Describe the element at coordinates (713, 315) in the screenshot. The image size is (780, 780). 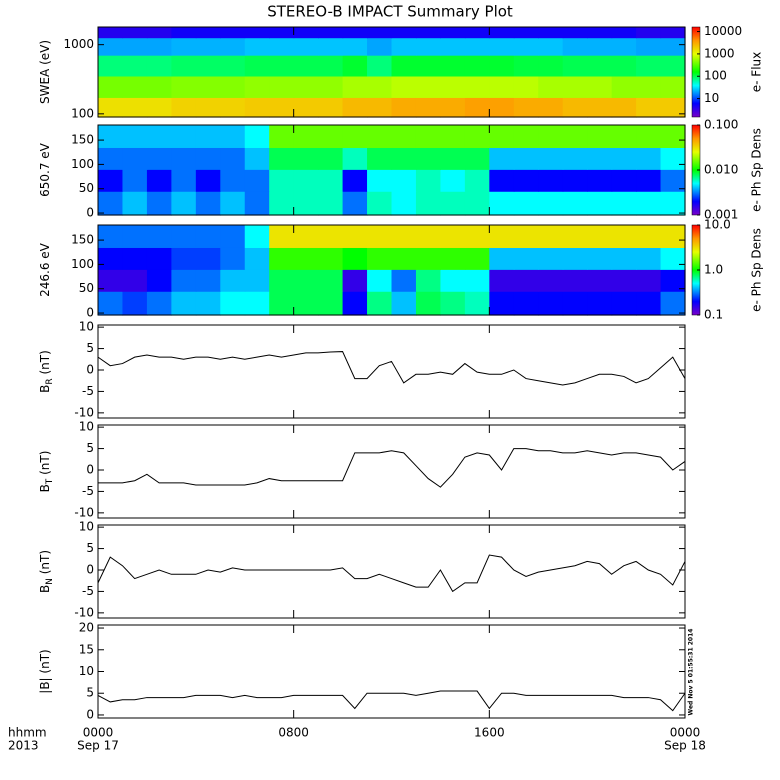
I see `colorbar-tick-label: 0.1` at that location.